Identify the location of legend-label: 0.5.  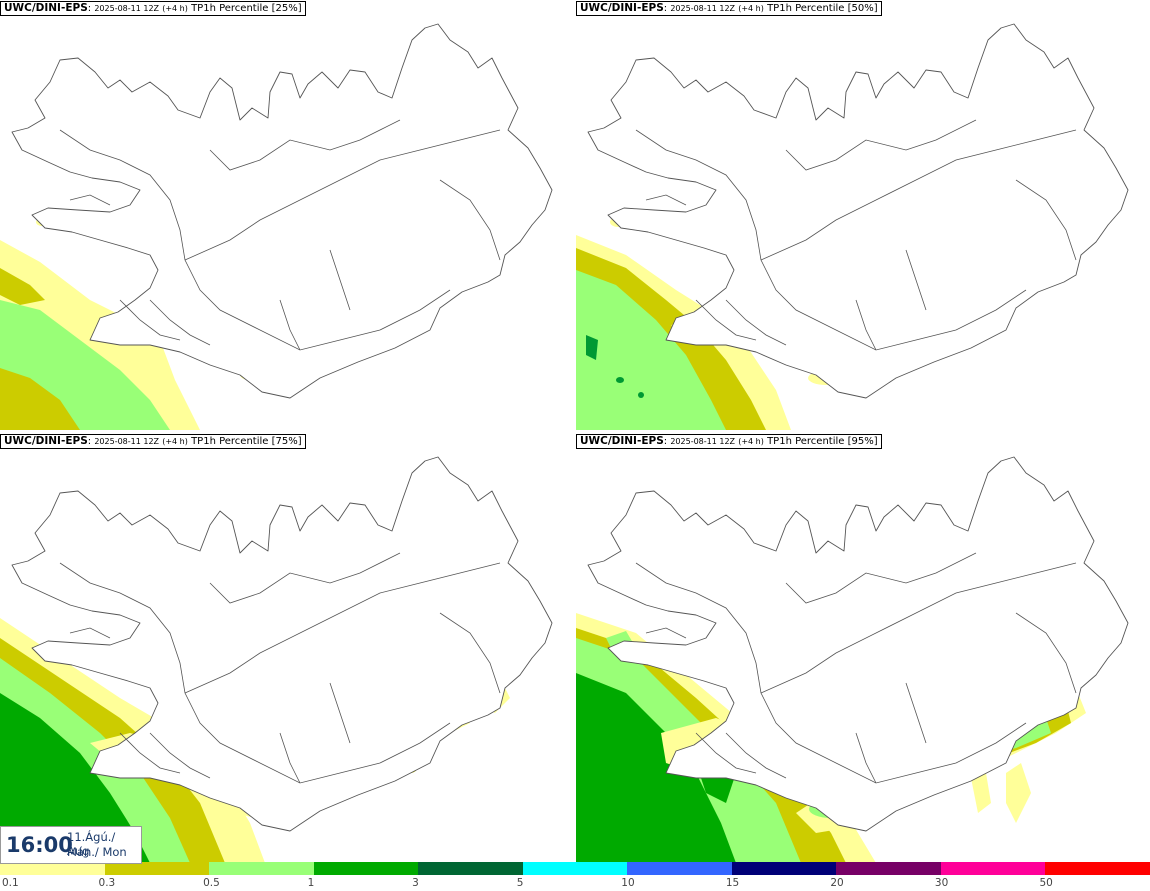
(211, 883).